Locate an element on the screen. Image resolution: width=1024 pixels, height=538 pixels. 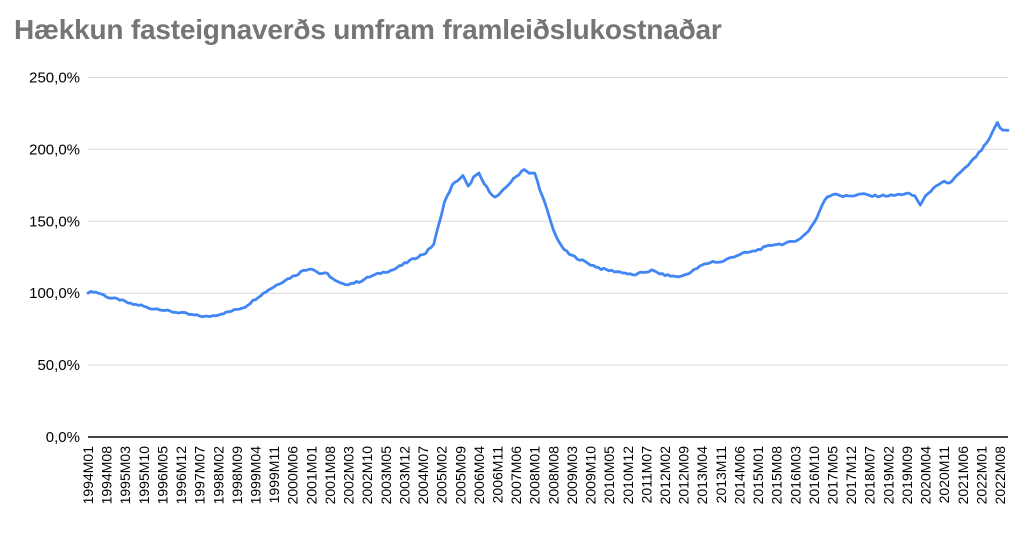
y-axis-tick-label: 150,0% is located at coordinates (54, 221).